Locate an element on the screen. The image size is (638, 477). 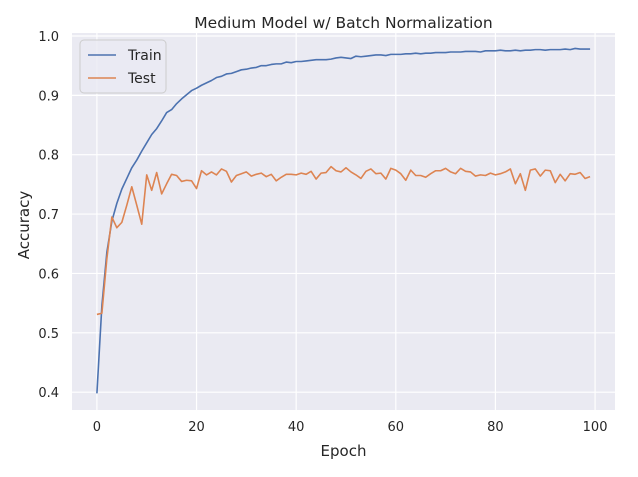
y-tick-label: 0.6 is located at coordinates (48, 274).